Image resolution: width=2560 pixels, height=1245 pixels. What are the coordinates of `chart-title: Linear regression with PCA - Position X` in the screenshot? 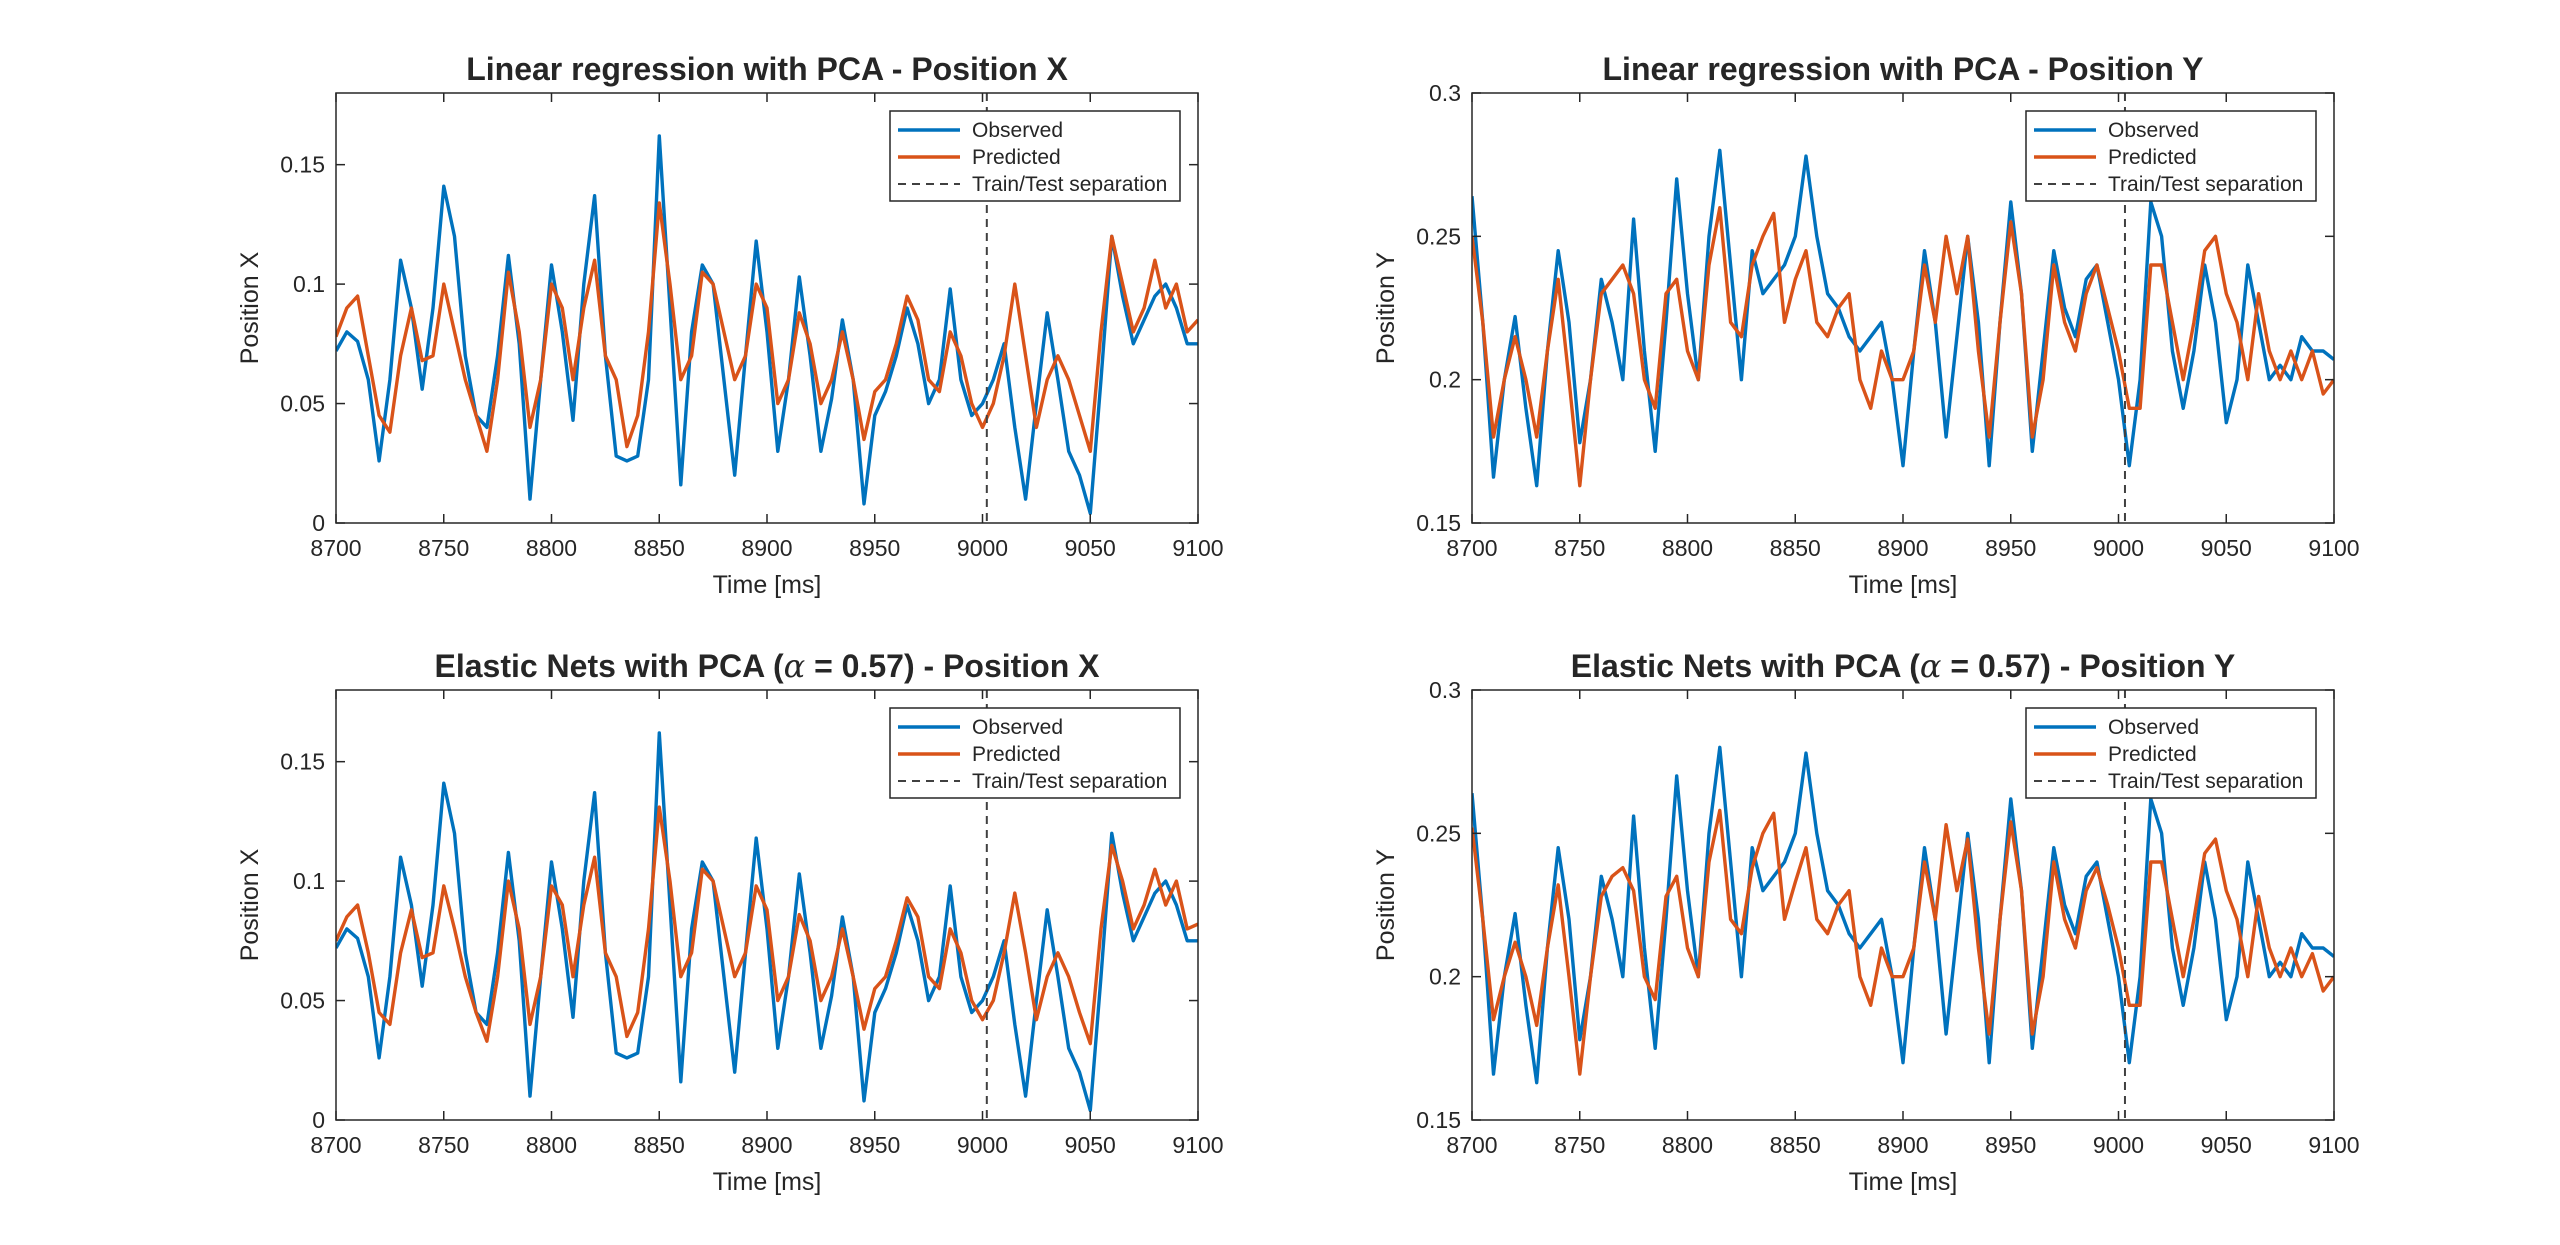 It's located at (767, 69).